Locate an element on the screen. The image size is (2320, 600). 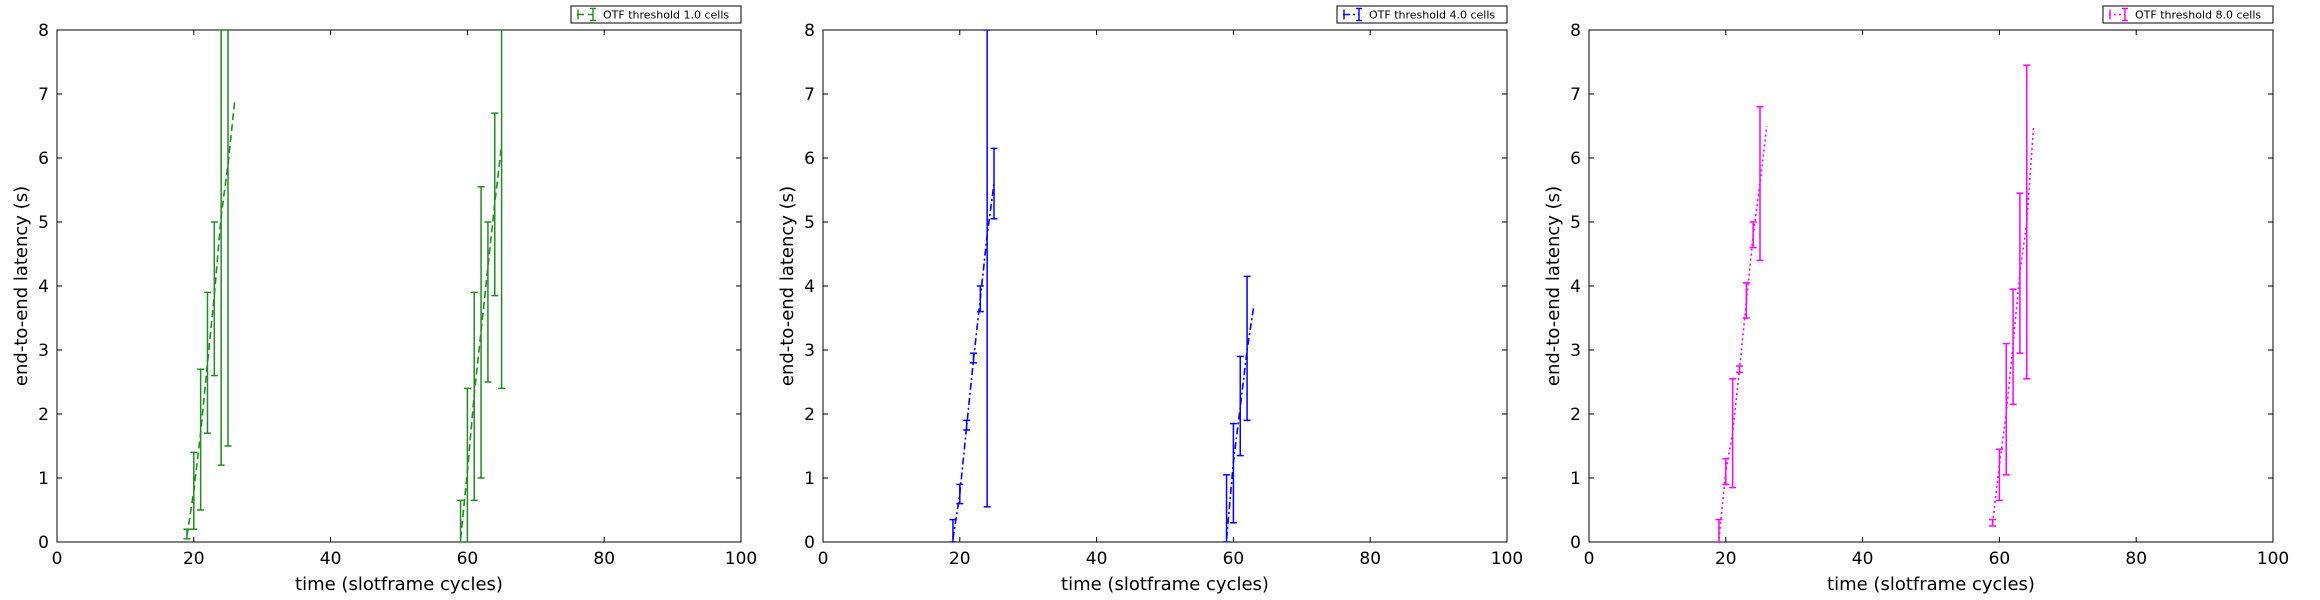
legend: OTF threshold 4.0 cells is located at coordinates (1422, 14).